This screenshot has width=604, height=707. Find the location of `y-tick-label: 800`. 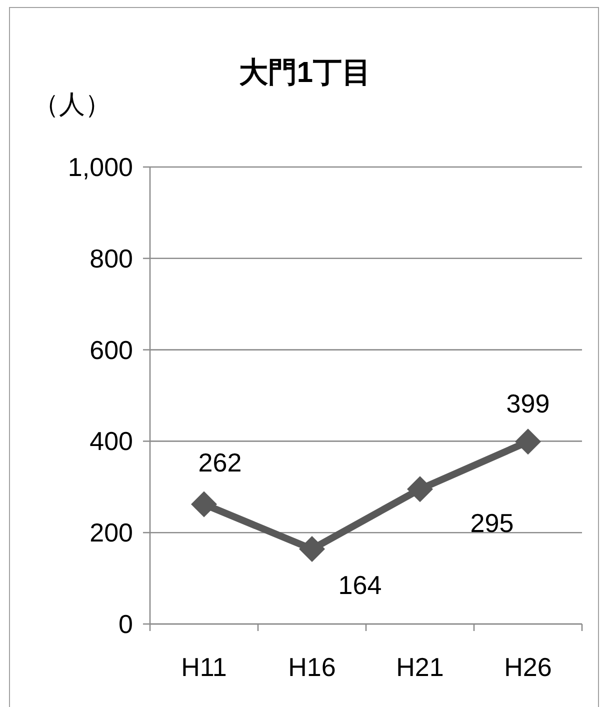

y-tick-label: 800 is located at coordinates (111, 258).